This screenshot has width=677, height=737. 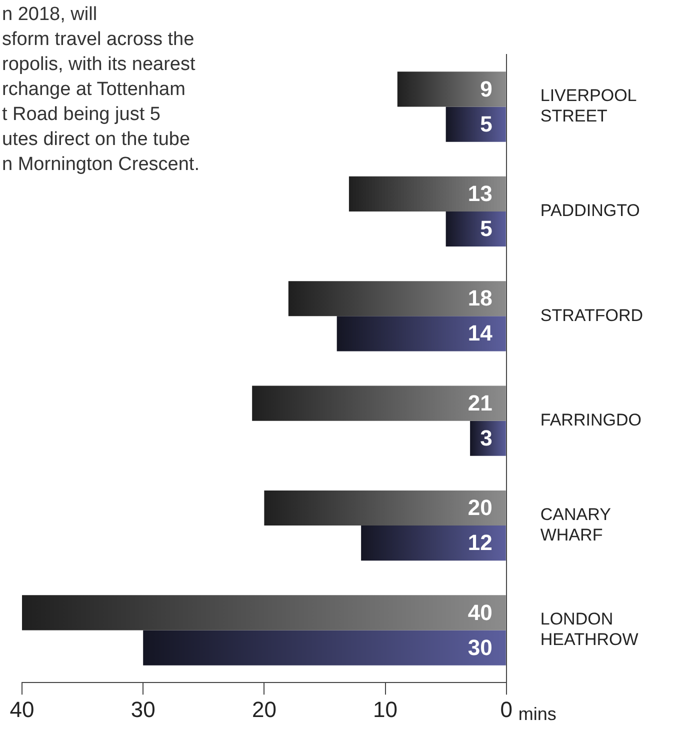 I want to click on y-tick-label: FARRINGDO, so click(x=591, y=420).